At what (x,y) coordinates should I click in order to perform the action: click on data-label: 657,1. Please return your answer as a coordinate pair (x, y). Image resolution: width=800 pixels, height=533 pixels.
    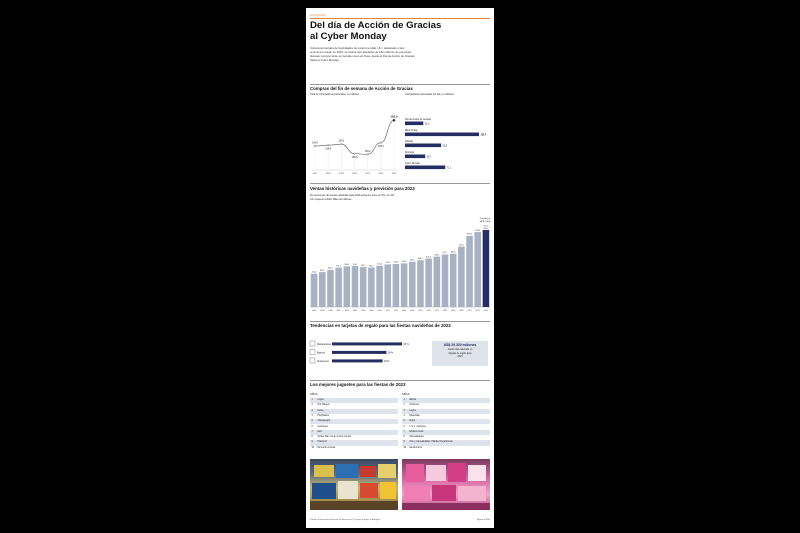
    Looking at the image, I should click on (445, 253).